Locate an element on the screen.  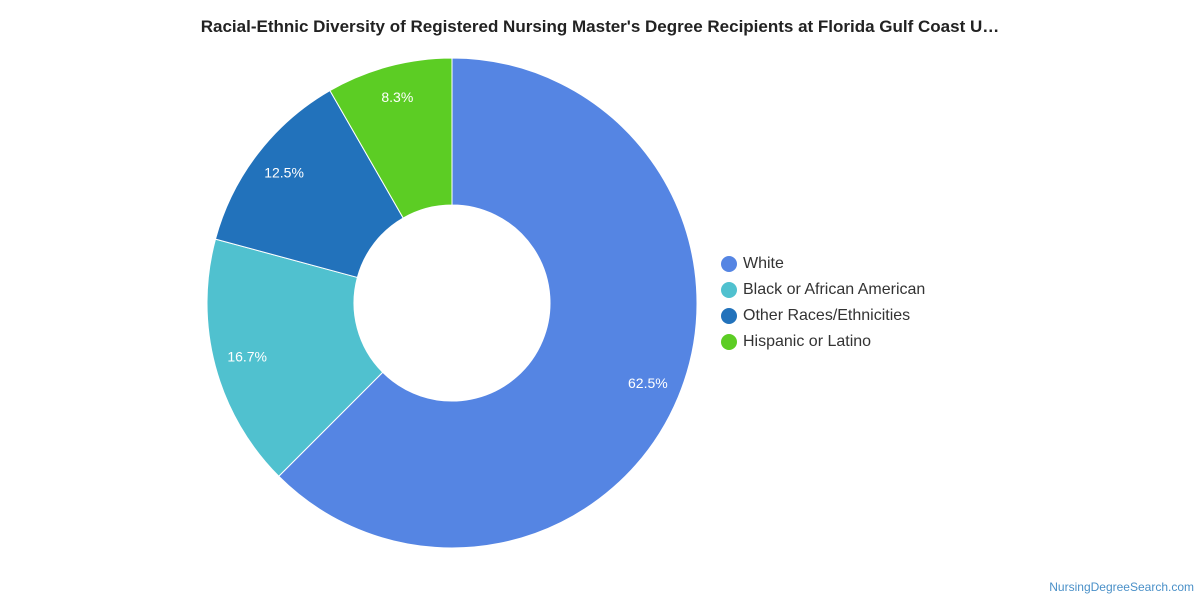
legend-item-hispanic-or-latino: Hispanic or Latino is located at coordinates (796, 341).